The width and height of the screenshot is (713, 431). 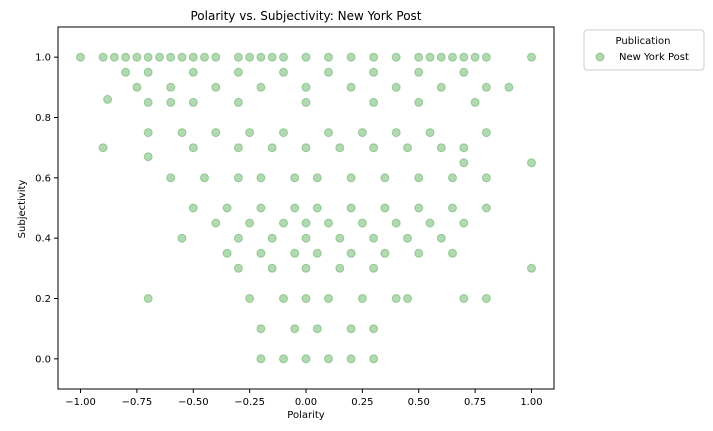 I want to click on y-axis-label: Subjectivity, so click(x=22, y=209).